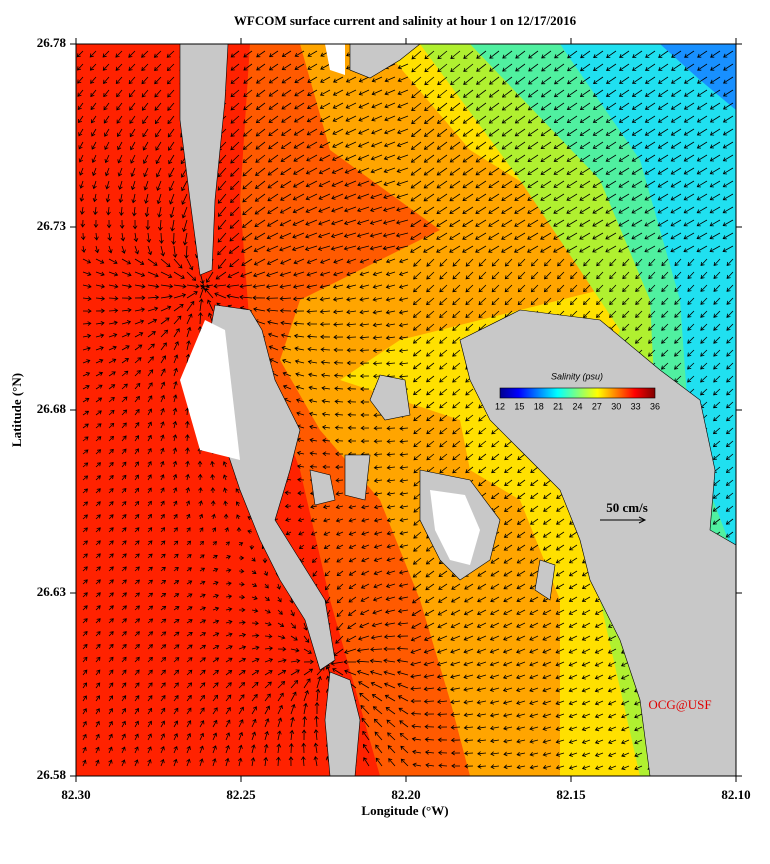 Image resolution: width=770 pixels, height=864 pixels. What do you see at coordinates (52, 591) in the screenshot?
I see `y-tick-label: 26.63` at bounding box center [52, 591].